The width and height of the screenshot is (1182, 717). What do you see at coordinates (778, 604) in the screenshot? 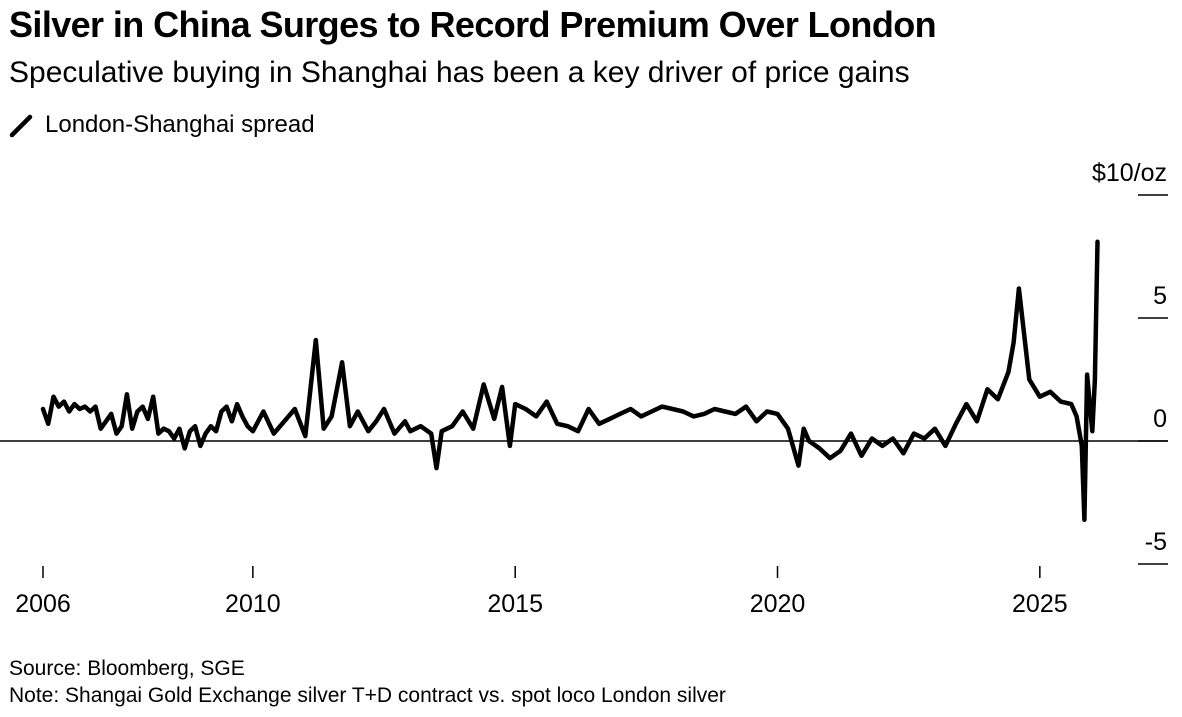
I see `x-tick-label-2020: 2020` at bounding box center [778, 604].